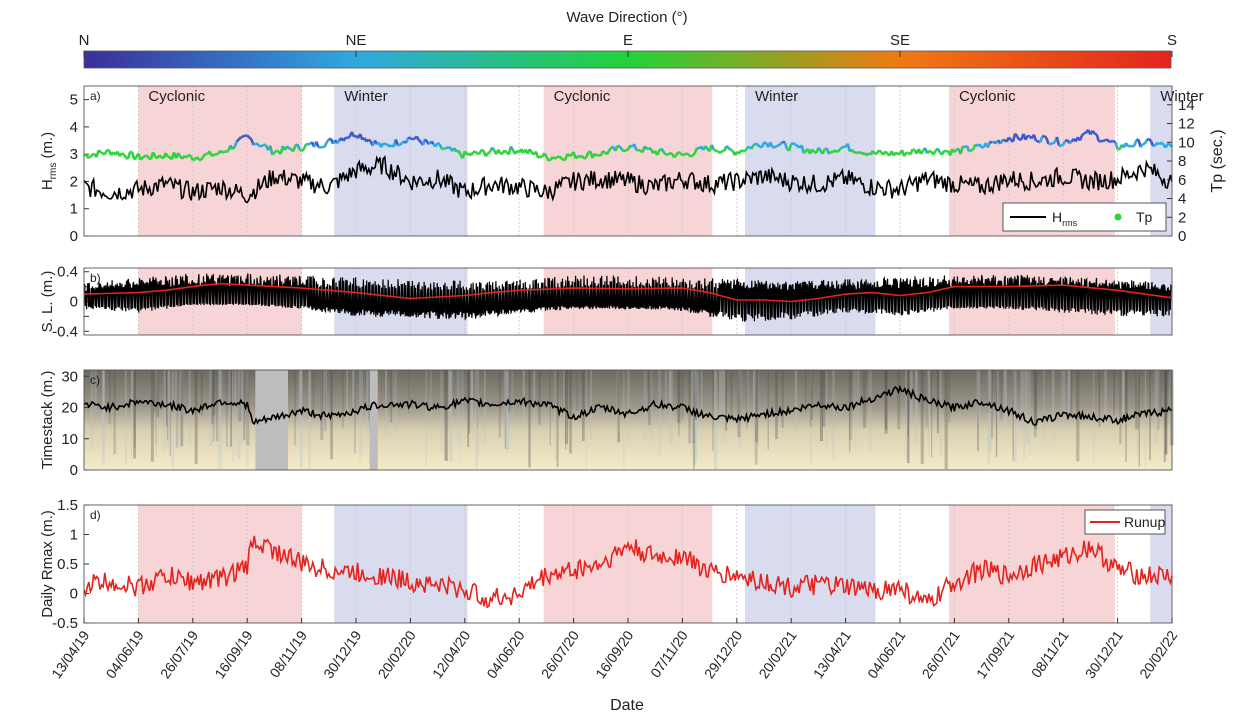 The width and height of the screenshot is (1240, 720). What do you see at coordinates (626, 17) in the screenshot?
I see `colorbar-title: Wave Direction (°)` at bounding box center [626, 17].